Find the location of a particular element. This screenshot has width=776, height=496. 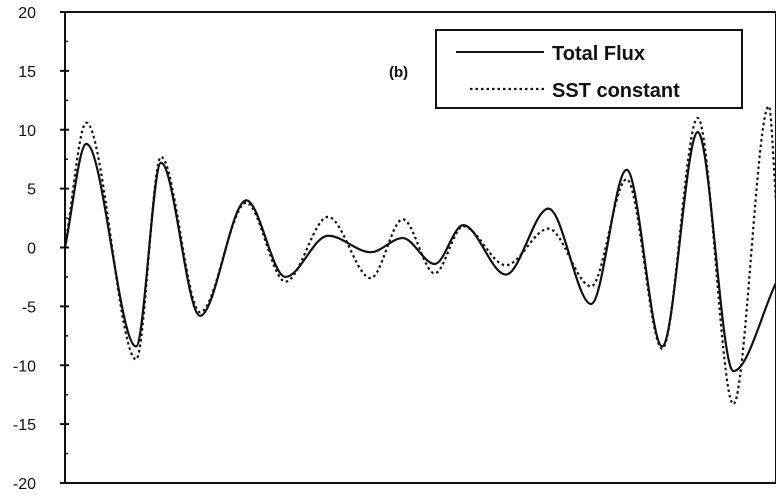

y-tick-label: 5 is located at coordinates (31, 190).